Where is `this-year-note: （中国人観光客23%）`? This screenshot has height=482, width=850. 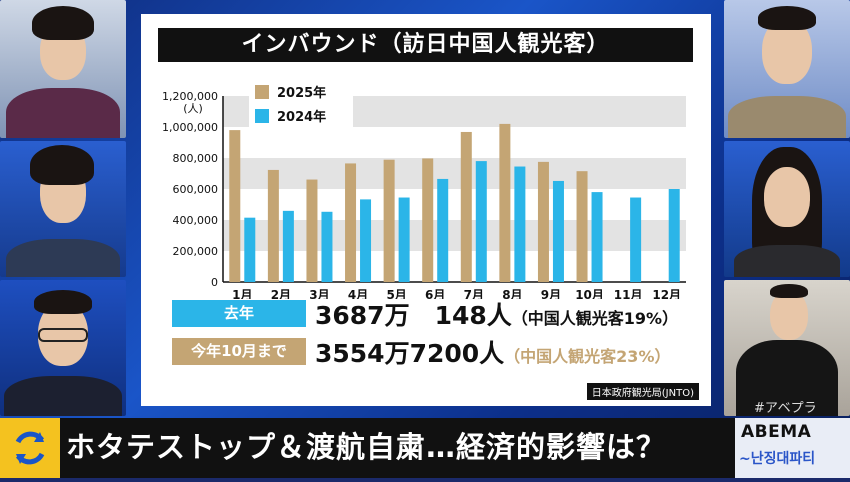
this-year-note: （中国人観光客23%） is located at coordinates (587, 356).